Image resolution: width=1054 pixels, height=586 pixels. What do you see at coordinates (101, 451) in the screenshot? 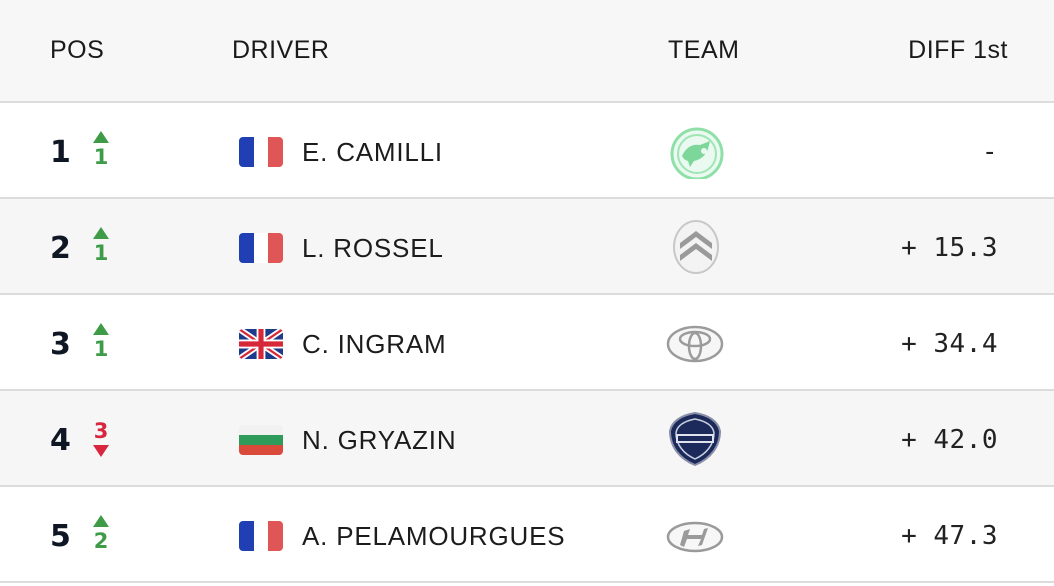
I see `arrow-down-icon` at bounding box center [101, 451].